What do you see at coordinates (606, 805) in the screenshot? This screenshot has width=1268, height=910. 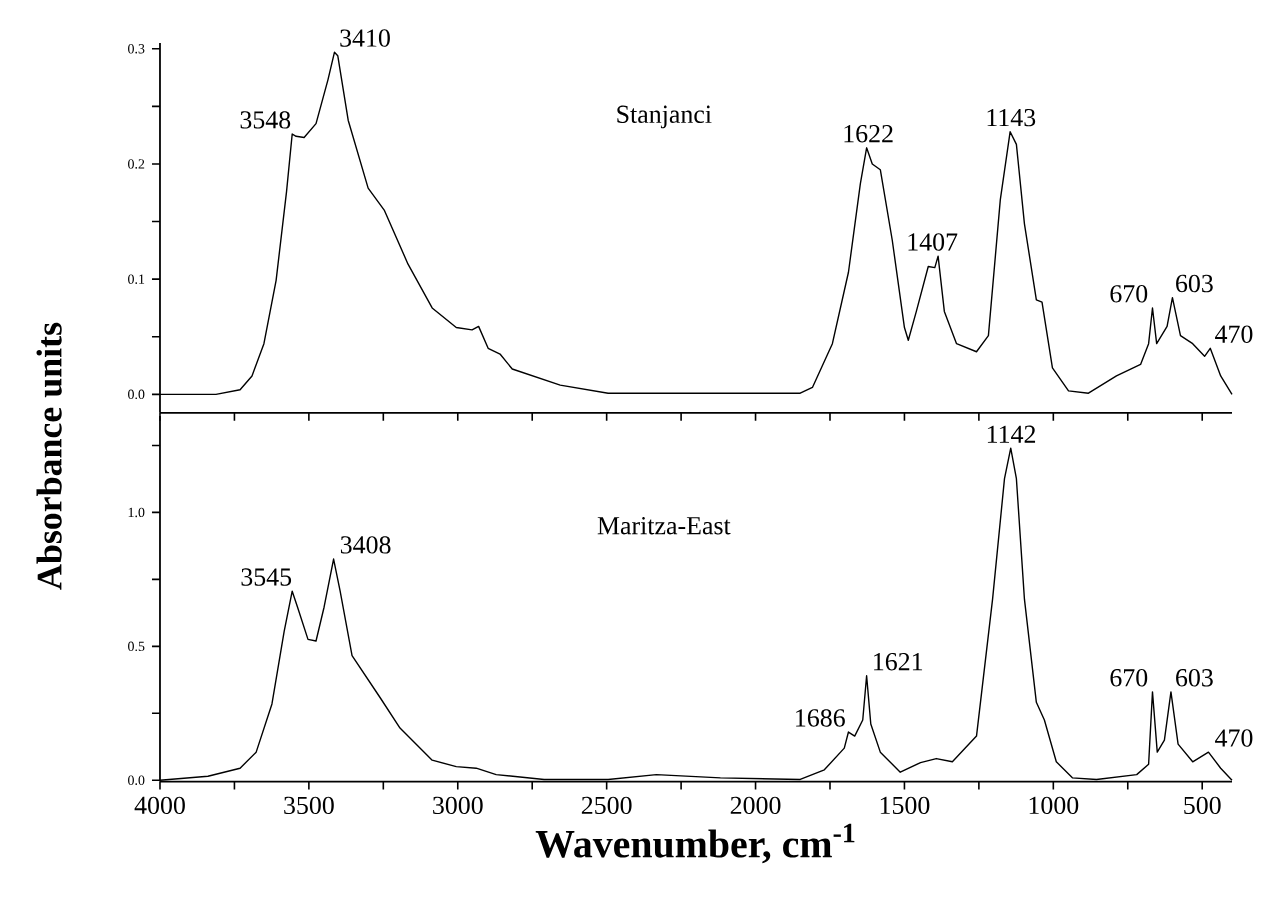 I see `x-tick-label: 2500` at bounding box center [606, 805].